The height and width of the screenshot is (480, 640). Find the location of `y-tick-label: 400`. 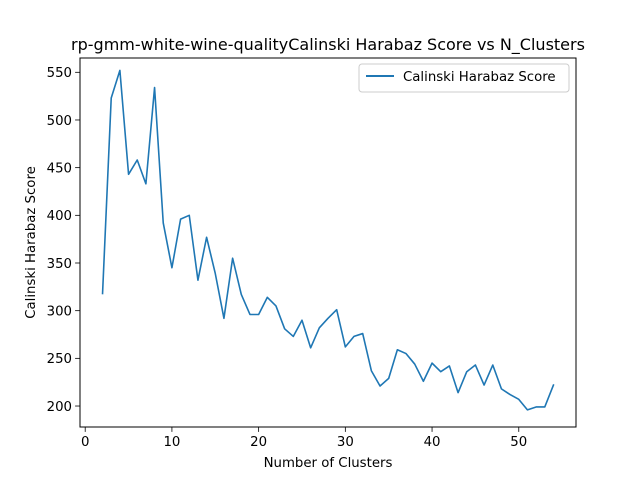

y-tick-label: 400 is located at coordinates (59, 216).